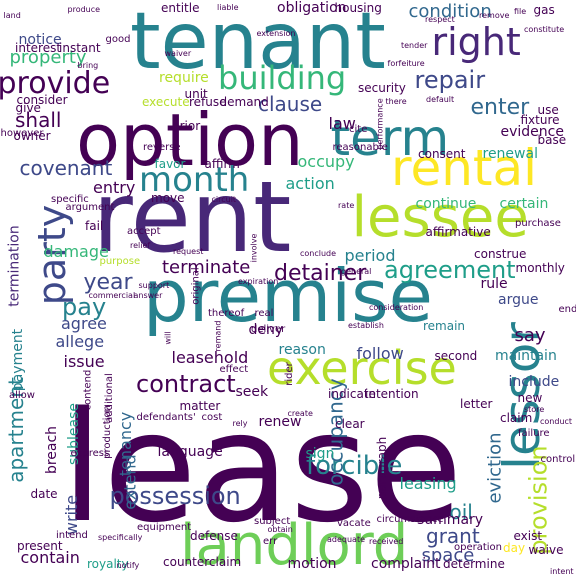  I want to click on word-language: language, so click(190, 452).